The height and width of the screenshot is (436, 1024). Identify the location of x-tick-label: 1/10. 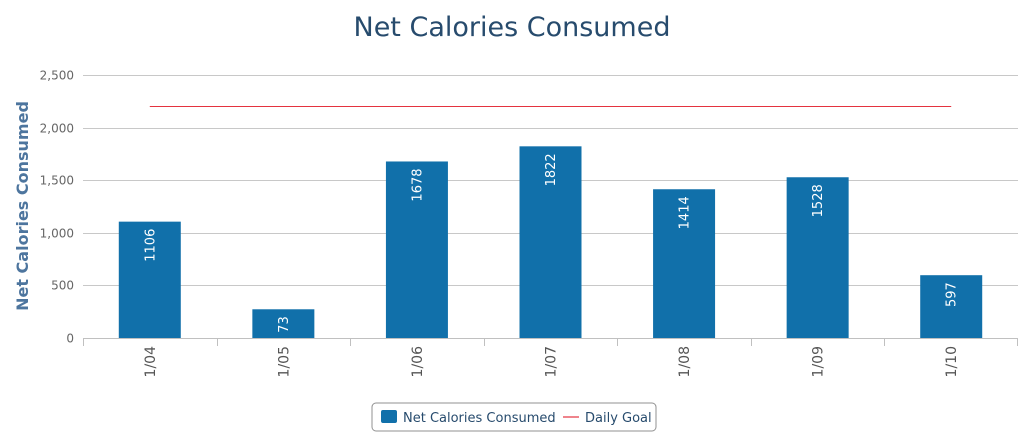
(952, 361).